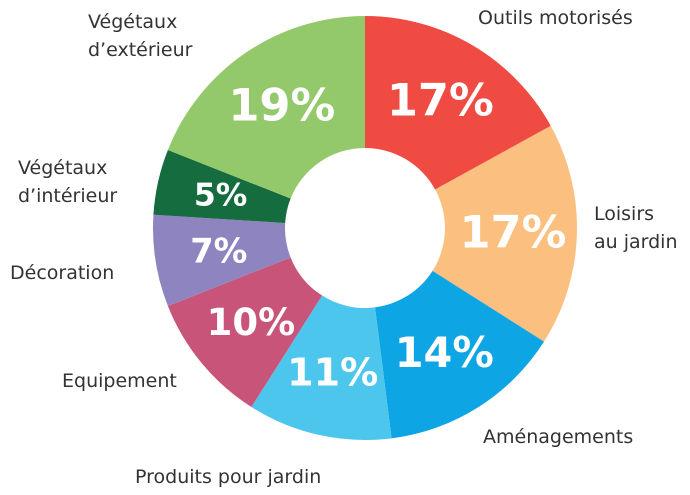 The width and height of the screenshot is (690, 495). I want to click on value-label: 14%, so click(444, 353).